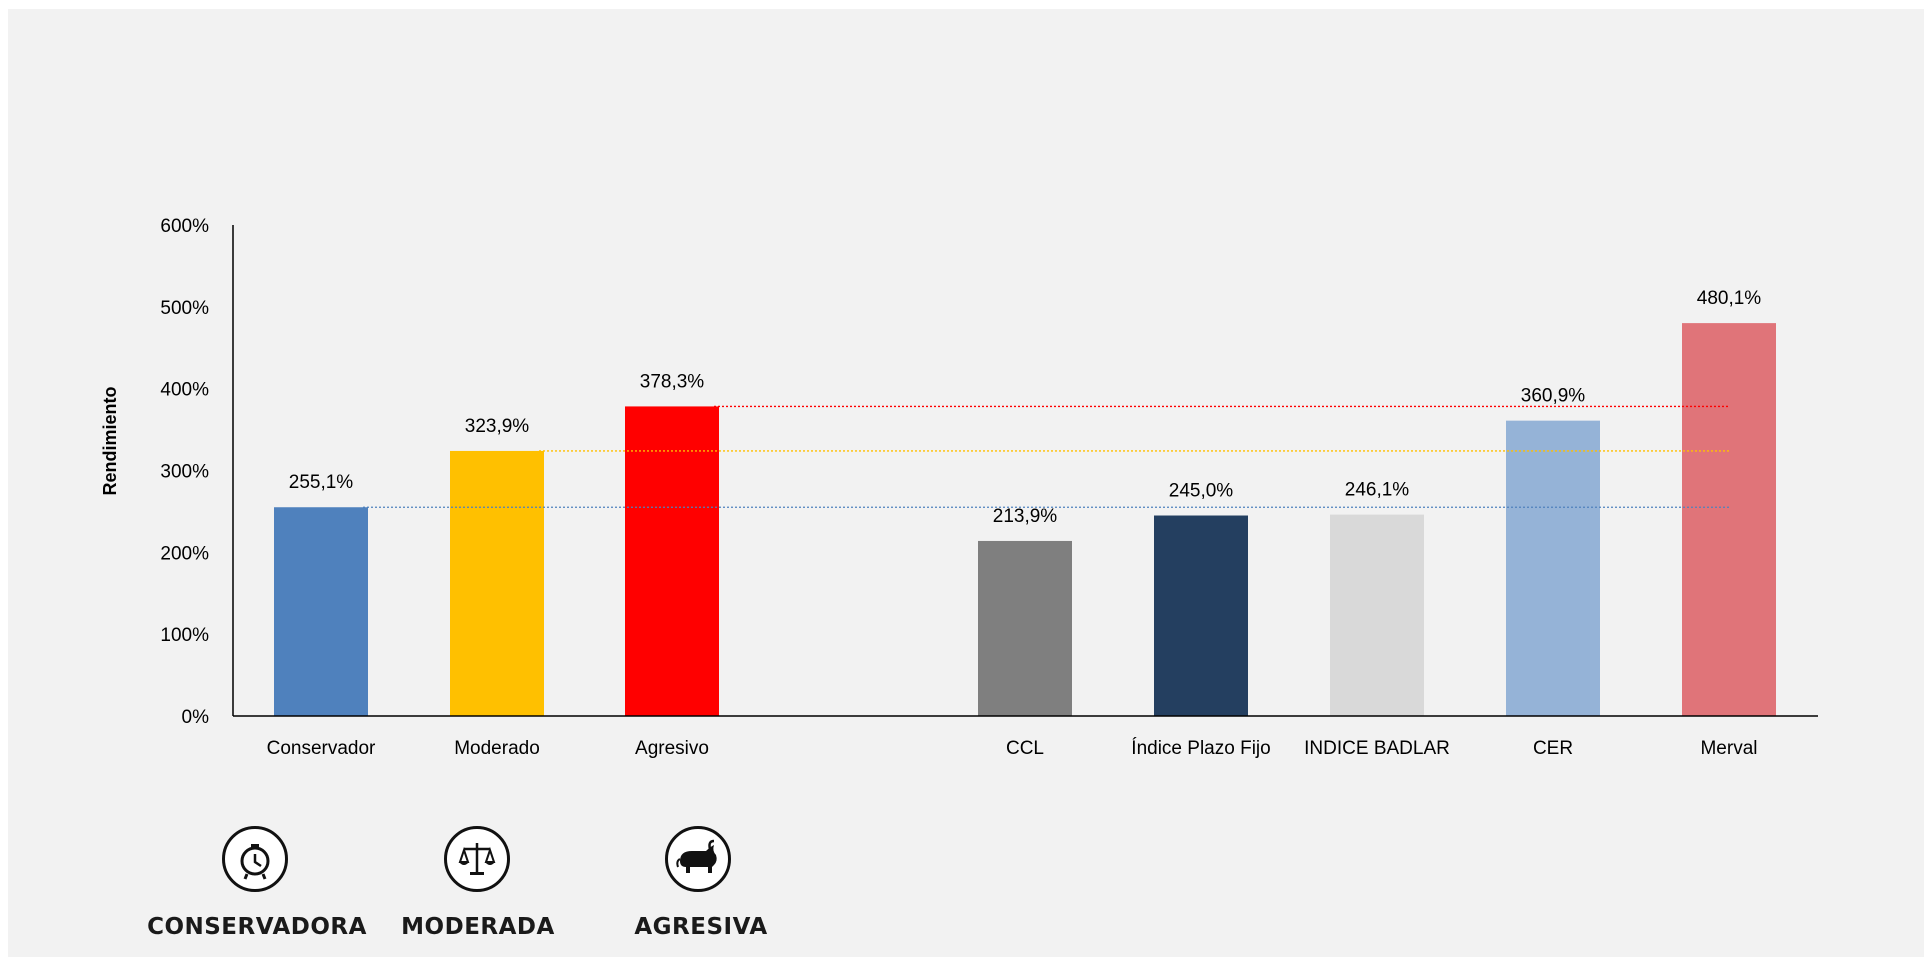 Image resolution: width=1924 pixels, height=957 pixels. Describe the element at coordinates (698, 859) in the screenshot. I see `bull-icon` at that location.